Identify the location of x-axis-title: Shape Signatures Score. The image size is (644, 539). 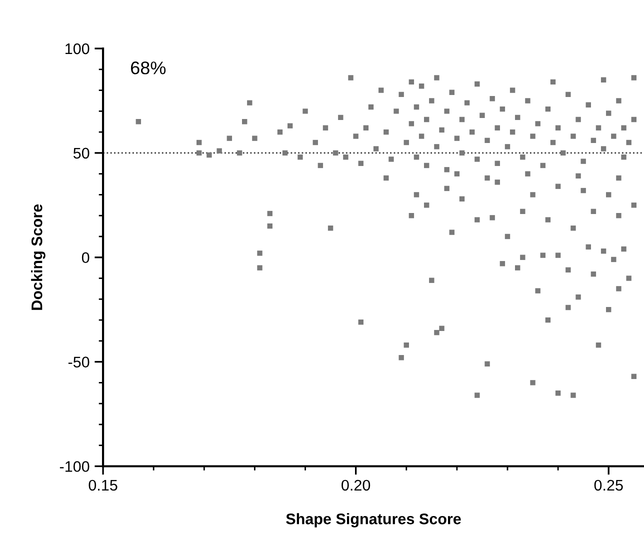
(373, 520).